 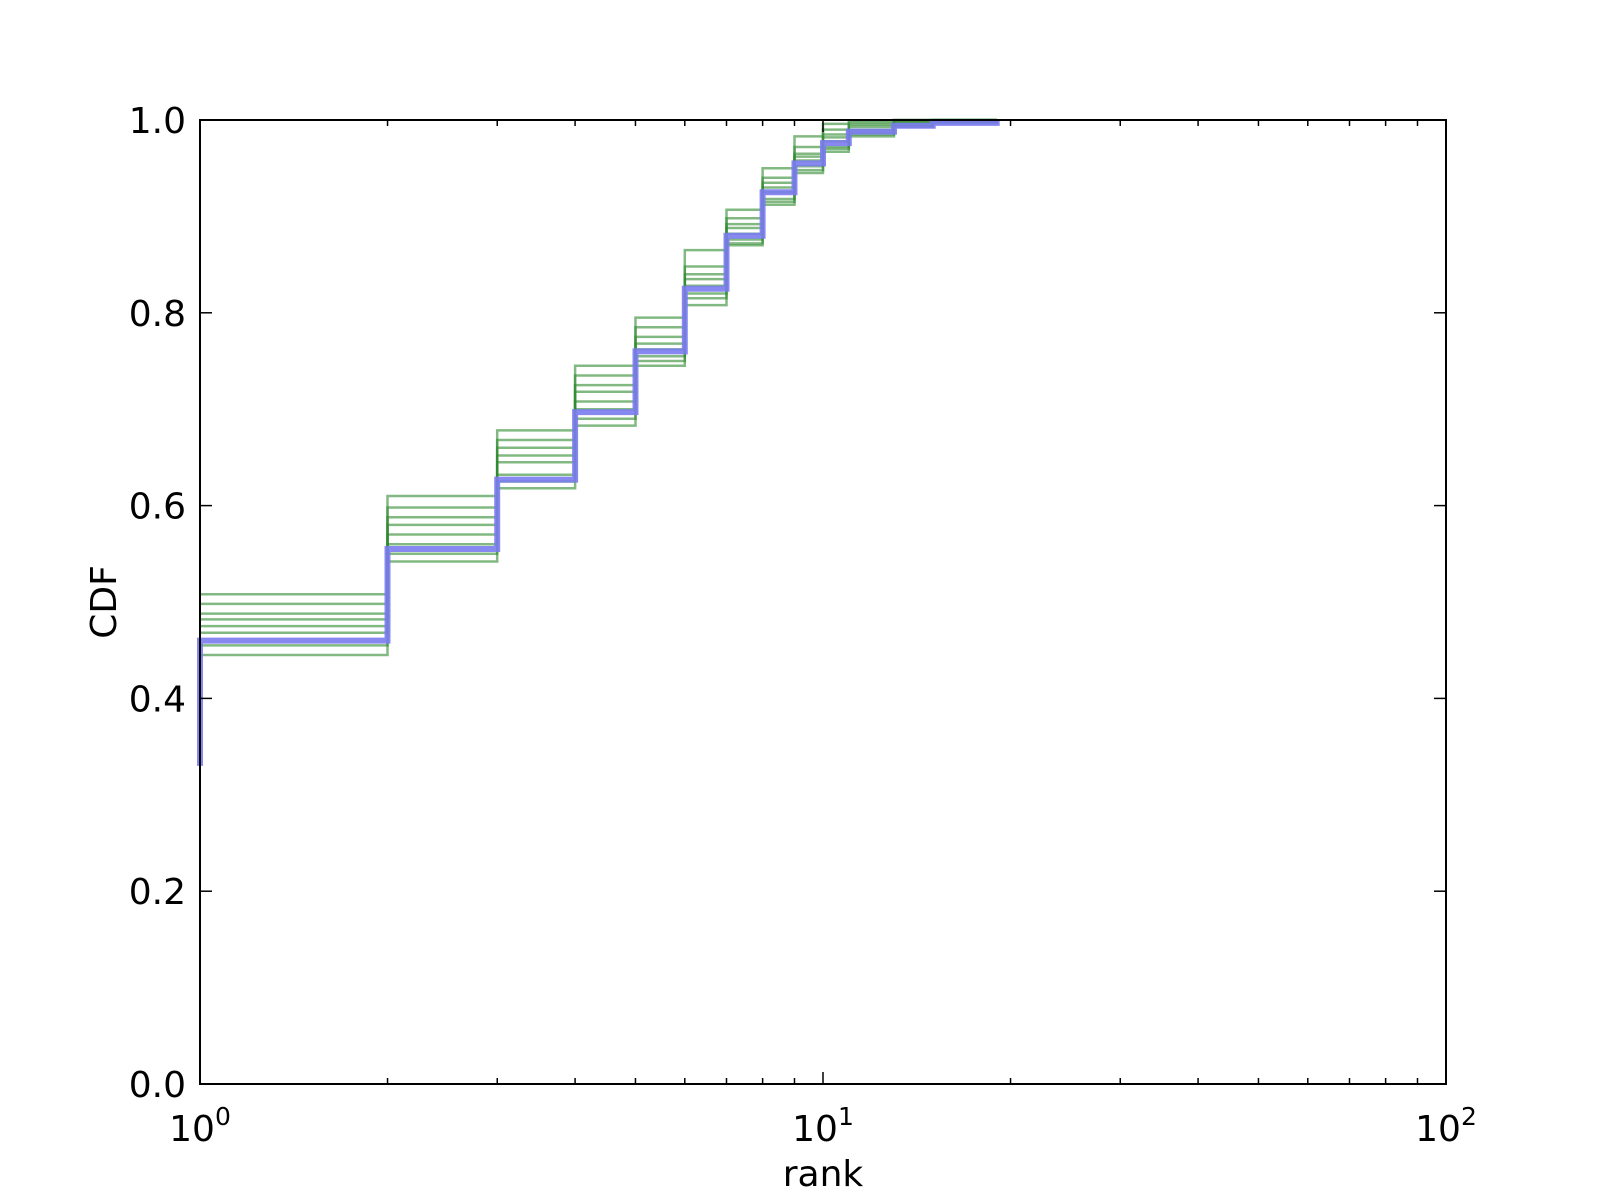 What do you see at coordinates (157, 892) in the screenshot?
I see `y-tick-label: 0.2` at bounding box center [157, 892].